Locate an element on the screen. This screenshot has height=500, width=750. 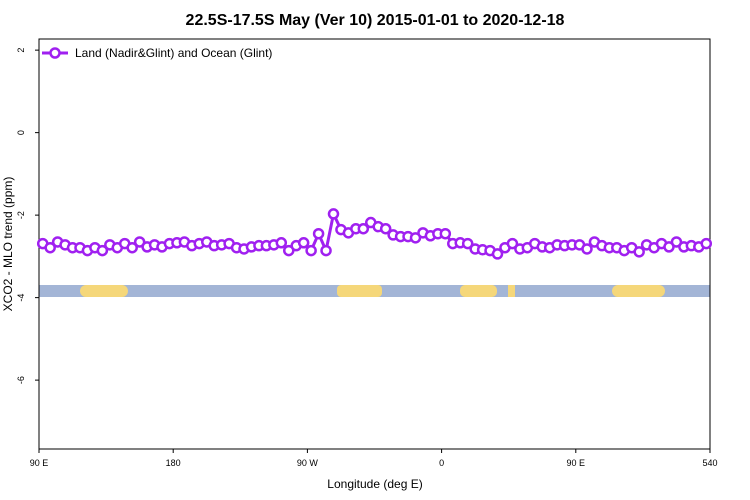
x-tick-label: 90 W is located at coordinates (308, 463).